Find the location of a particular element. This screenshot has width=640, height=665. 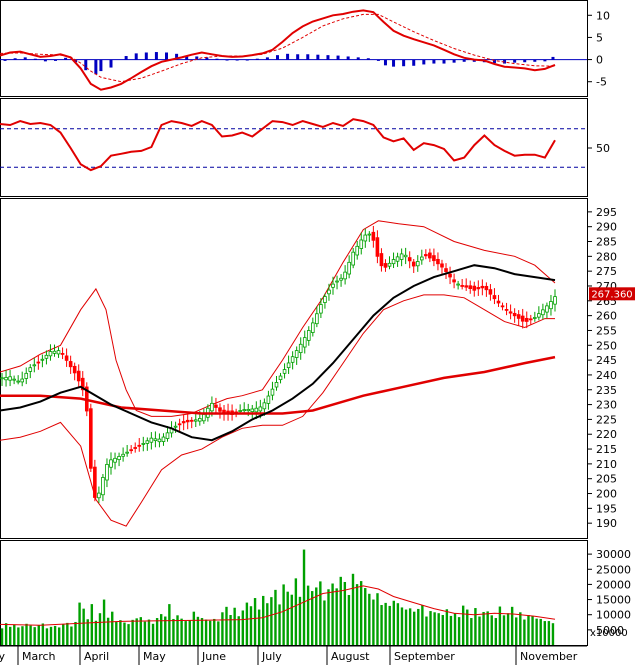

y-tick-label: 235 is located at coordinates (606, 390).